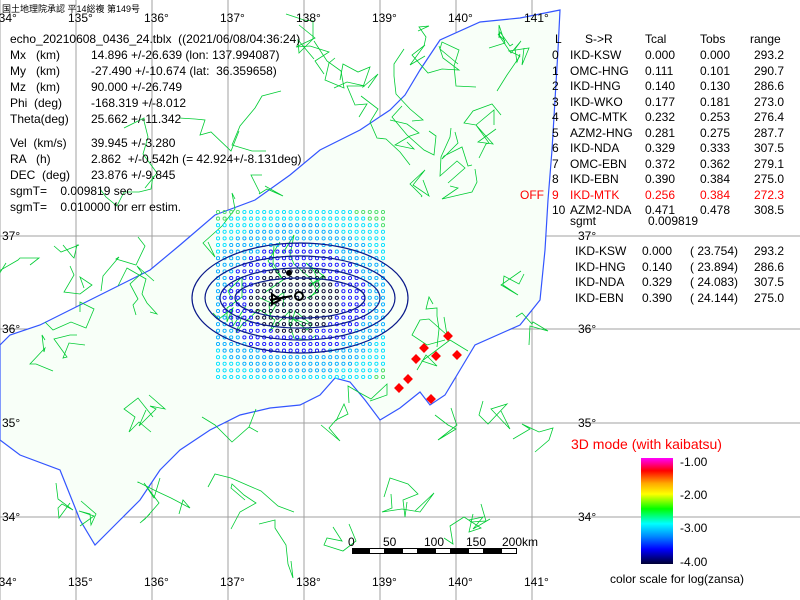 The height and width of the screenshot is (600, 800). I want to click on param-value: -168.319 +/-8.012, so click(139, 103).